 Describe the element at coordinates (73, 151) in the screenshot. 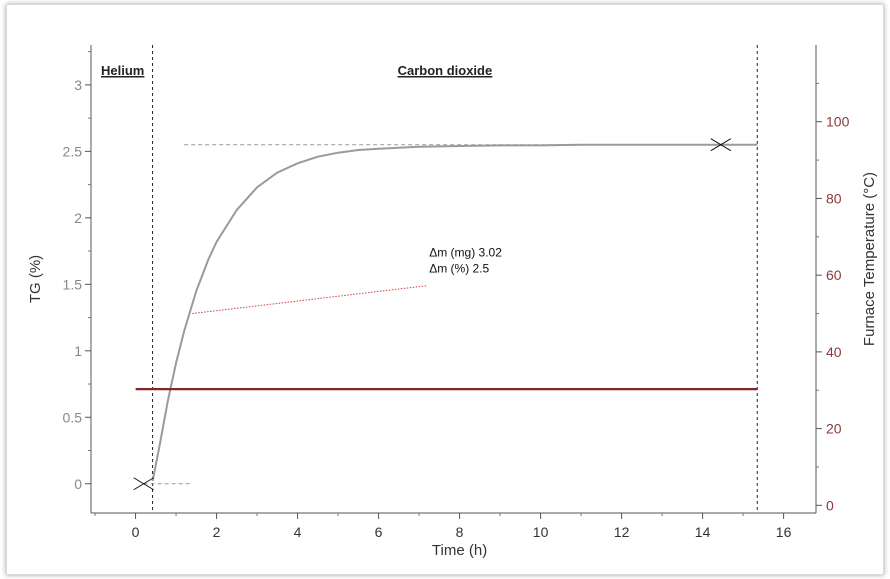

I see `y-tick-label: 2.5` at that location.